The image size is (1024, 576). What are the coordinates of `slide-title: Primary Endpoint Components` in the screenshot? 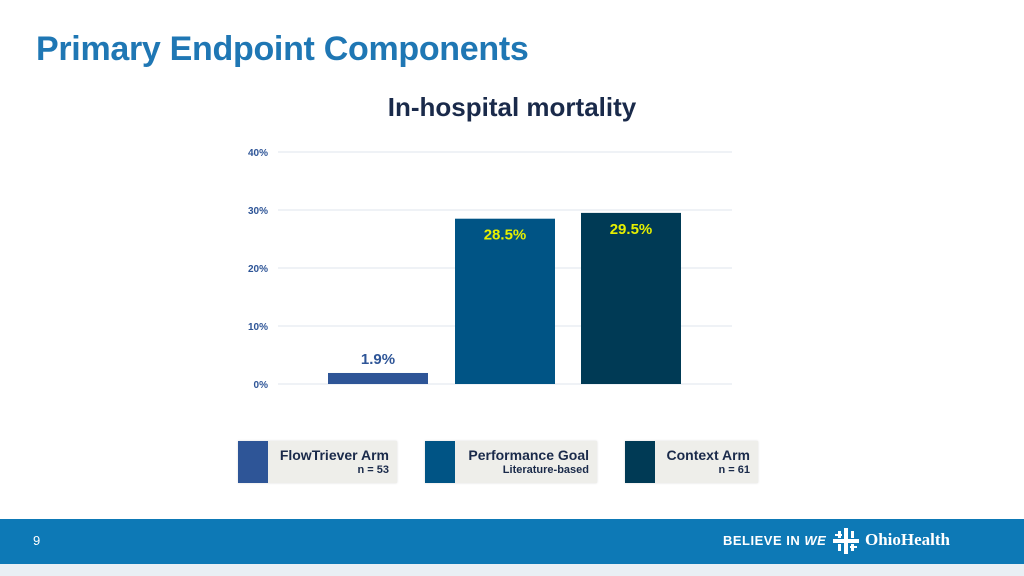 It's located at (282, 49).